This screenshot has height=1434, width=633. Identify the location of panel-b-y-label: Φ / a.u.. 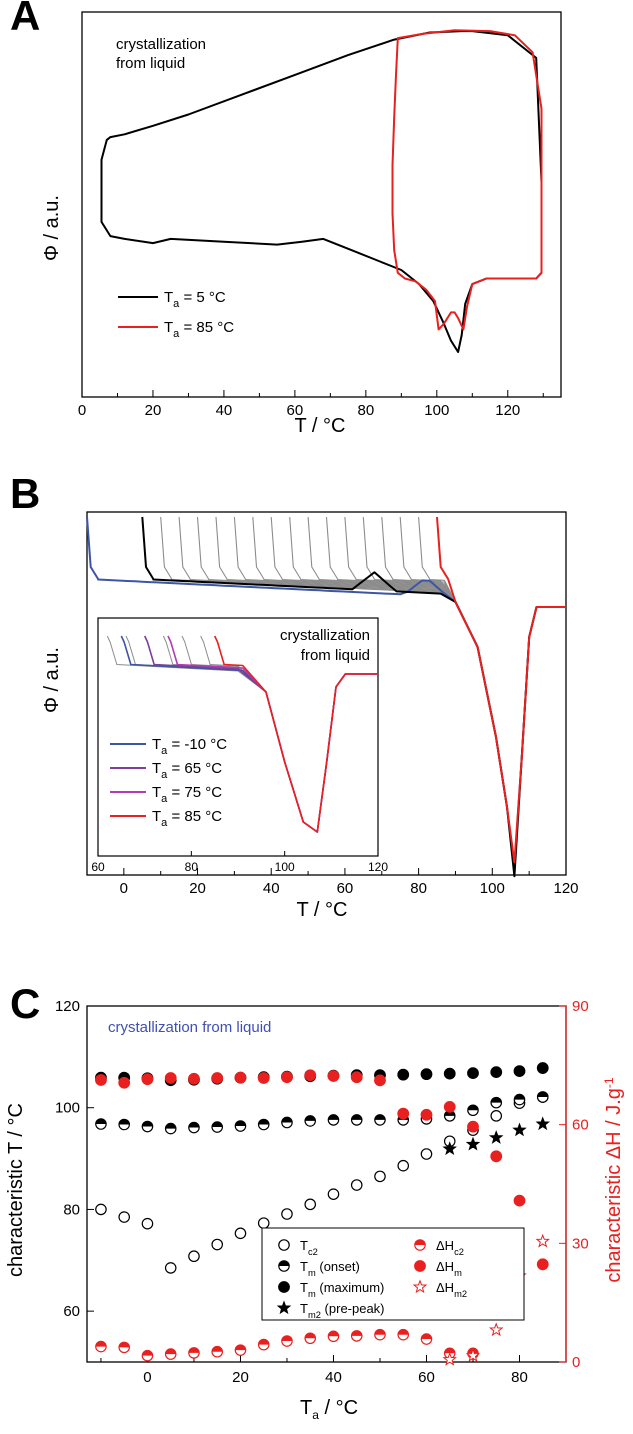
(52, 680).